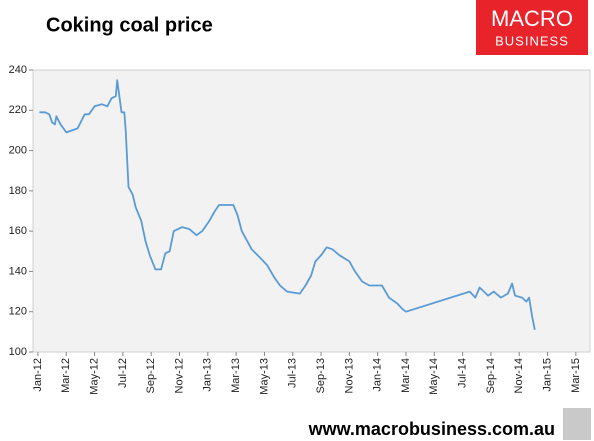  Describe the element at coordinates (129, 25) in the screenshot. I see `chart-title: Coking coal price` at that location.